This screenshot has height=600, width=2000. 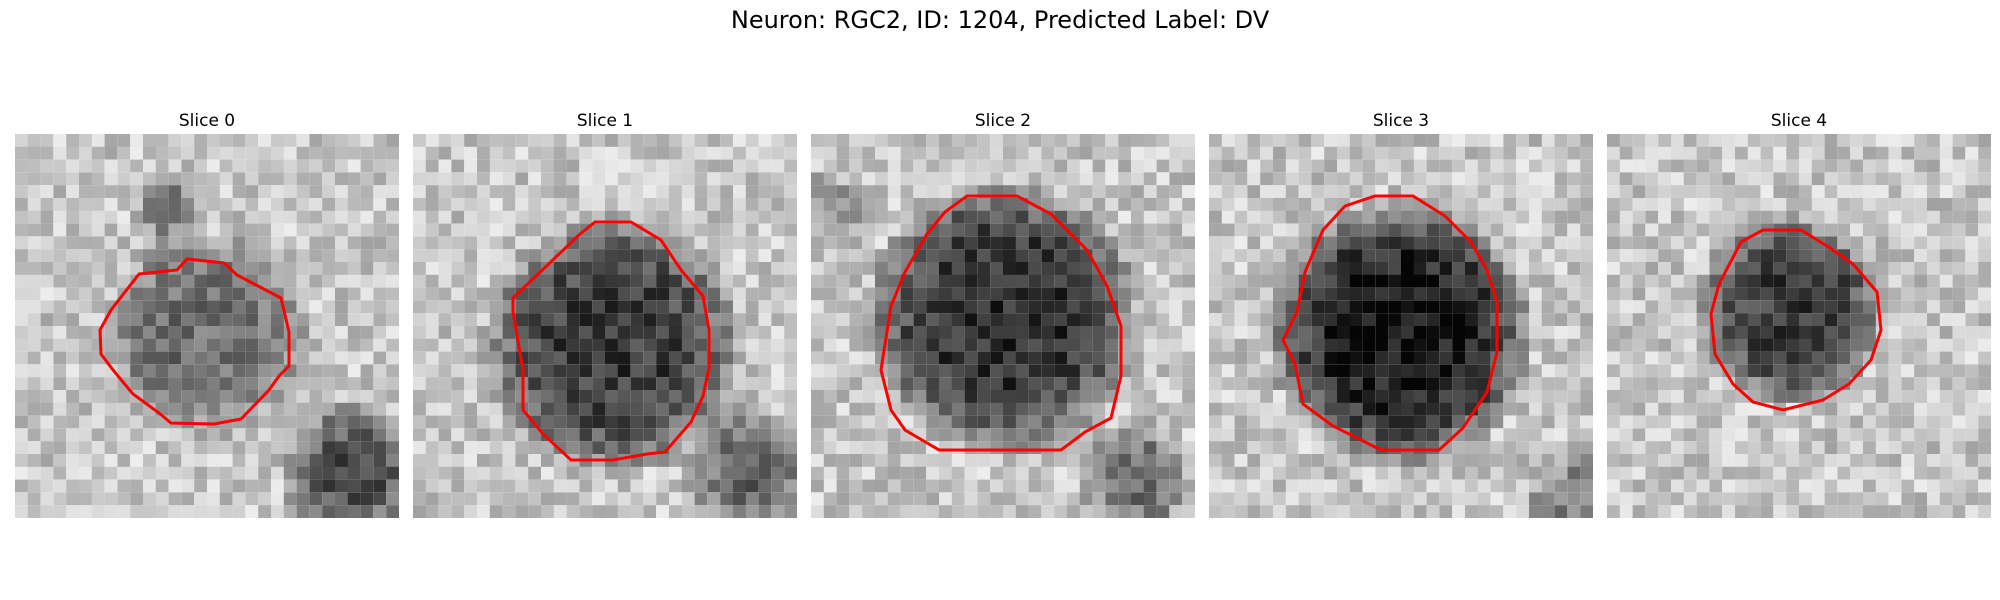 What do you see at coordinates (1401, 121) in the screenshot?
I see `slice-title-3: Slice 3` at bounding box center [1401, 121].